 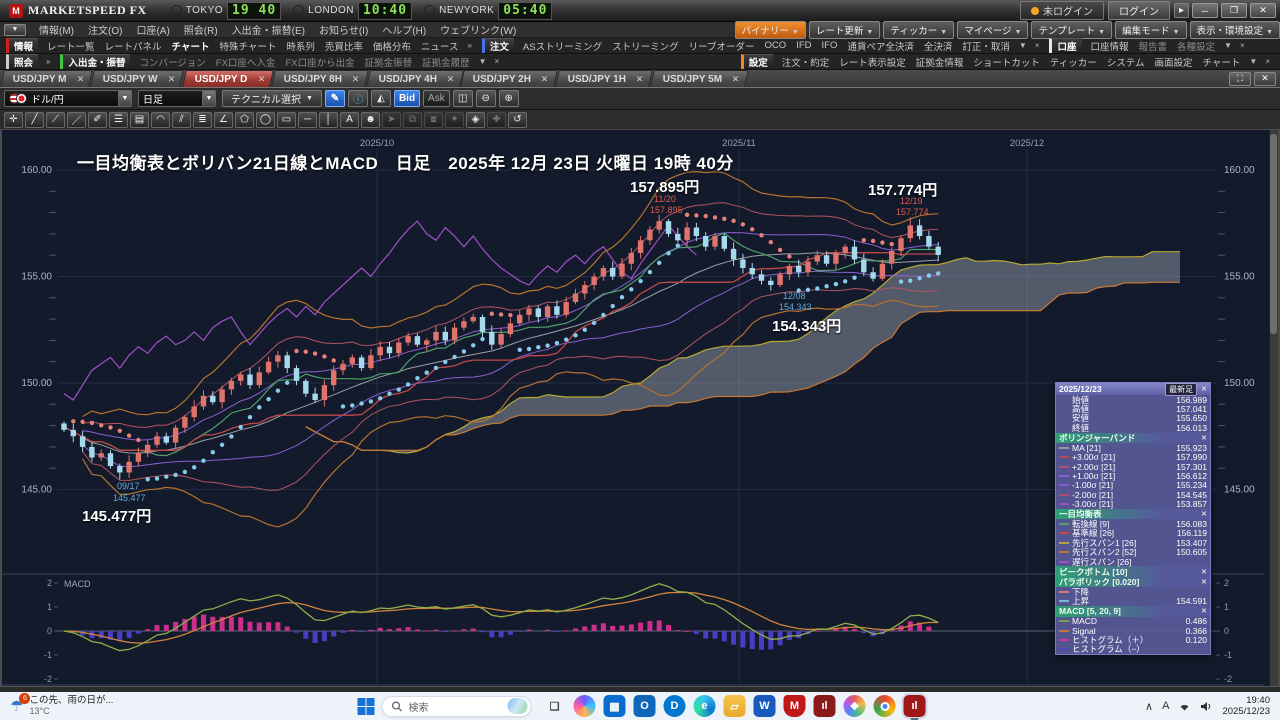 What do you see at coordinates (404, 31) in the screenshot?
I see `menu-item: ヘルプ(H)` at bounding box center [404, 31].